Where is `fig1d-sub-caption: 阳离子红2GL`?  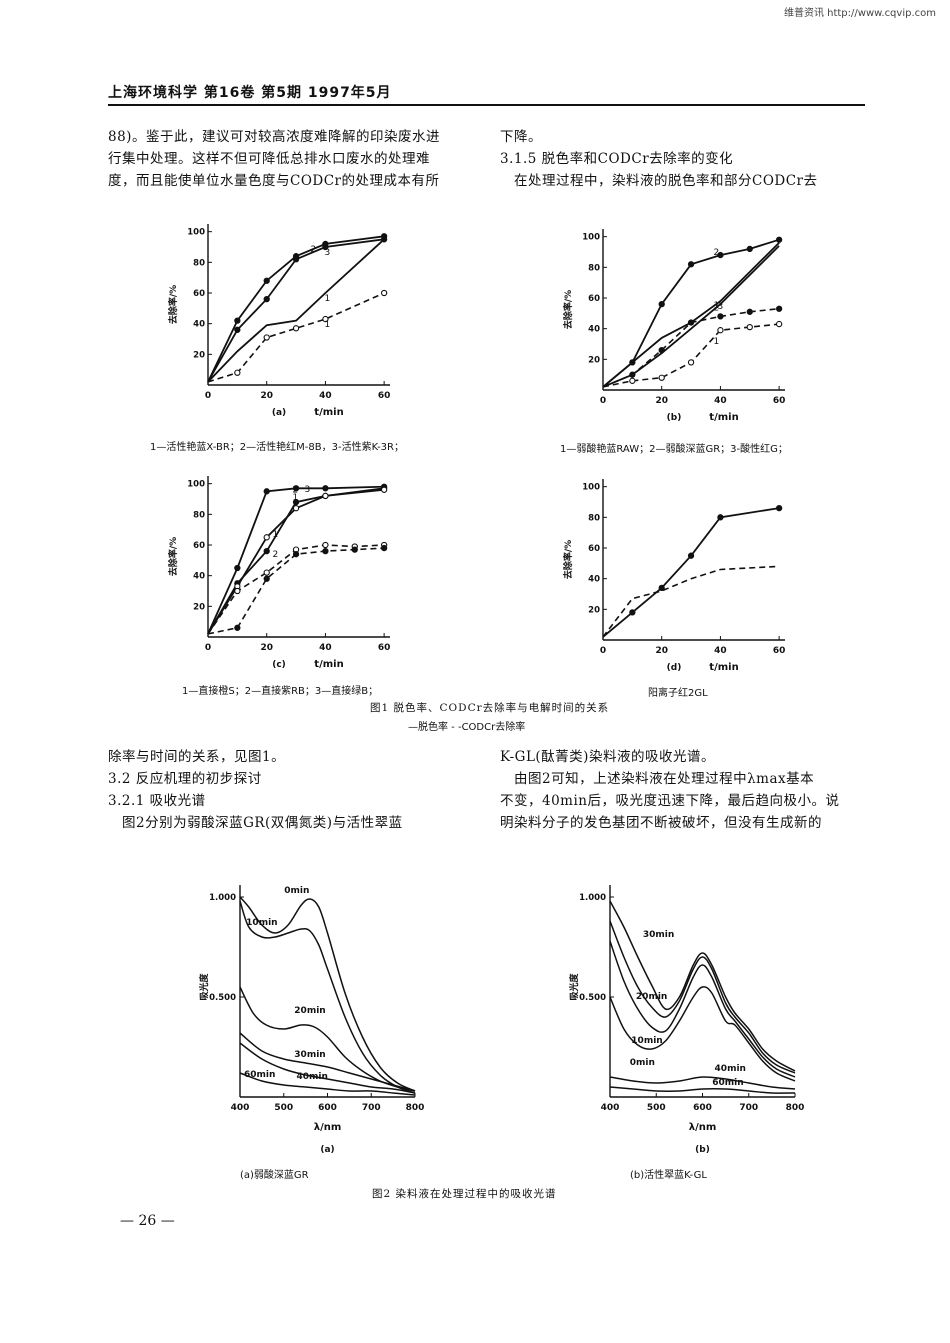 fig1d-sub-caption: 阳离子红2GL is located at coordinates (678, 693).